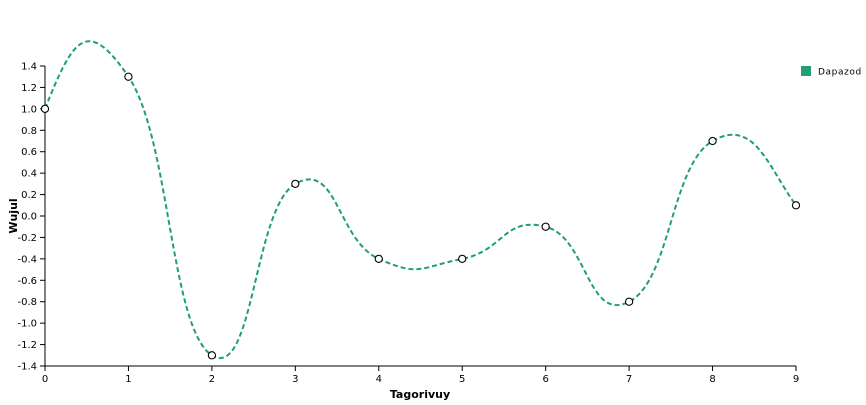 The image size is (866, 405). Describe the element at coordinates (27, 367) in the screenshot. I see `y-tick-label: -1.4` at that location.